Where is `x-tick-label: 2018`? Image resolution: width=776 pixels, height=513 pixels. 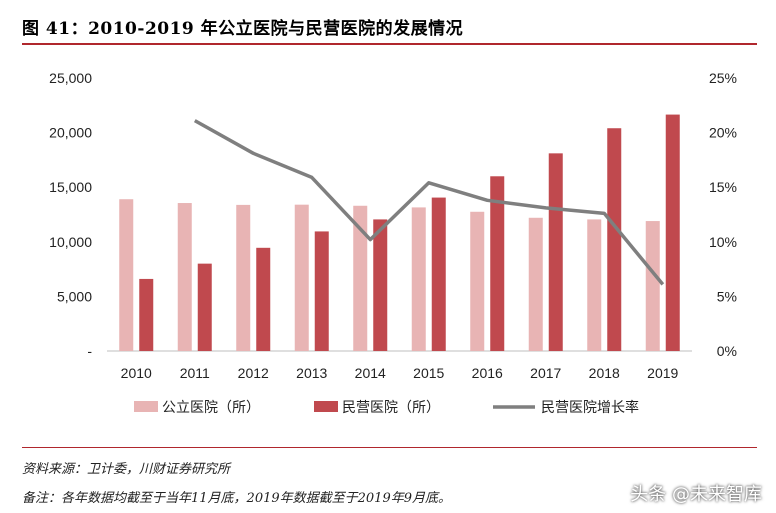 x-tick-label: 2018 is located at coordinates (604, 373).